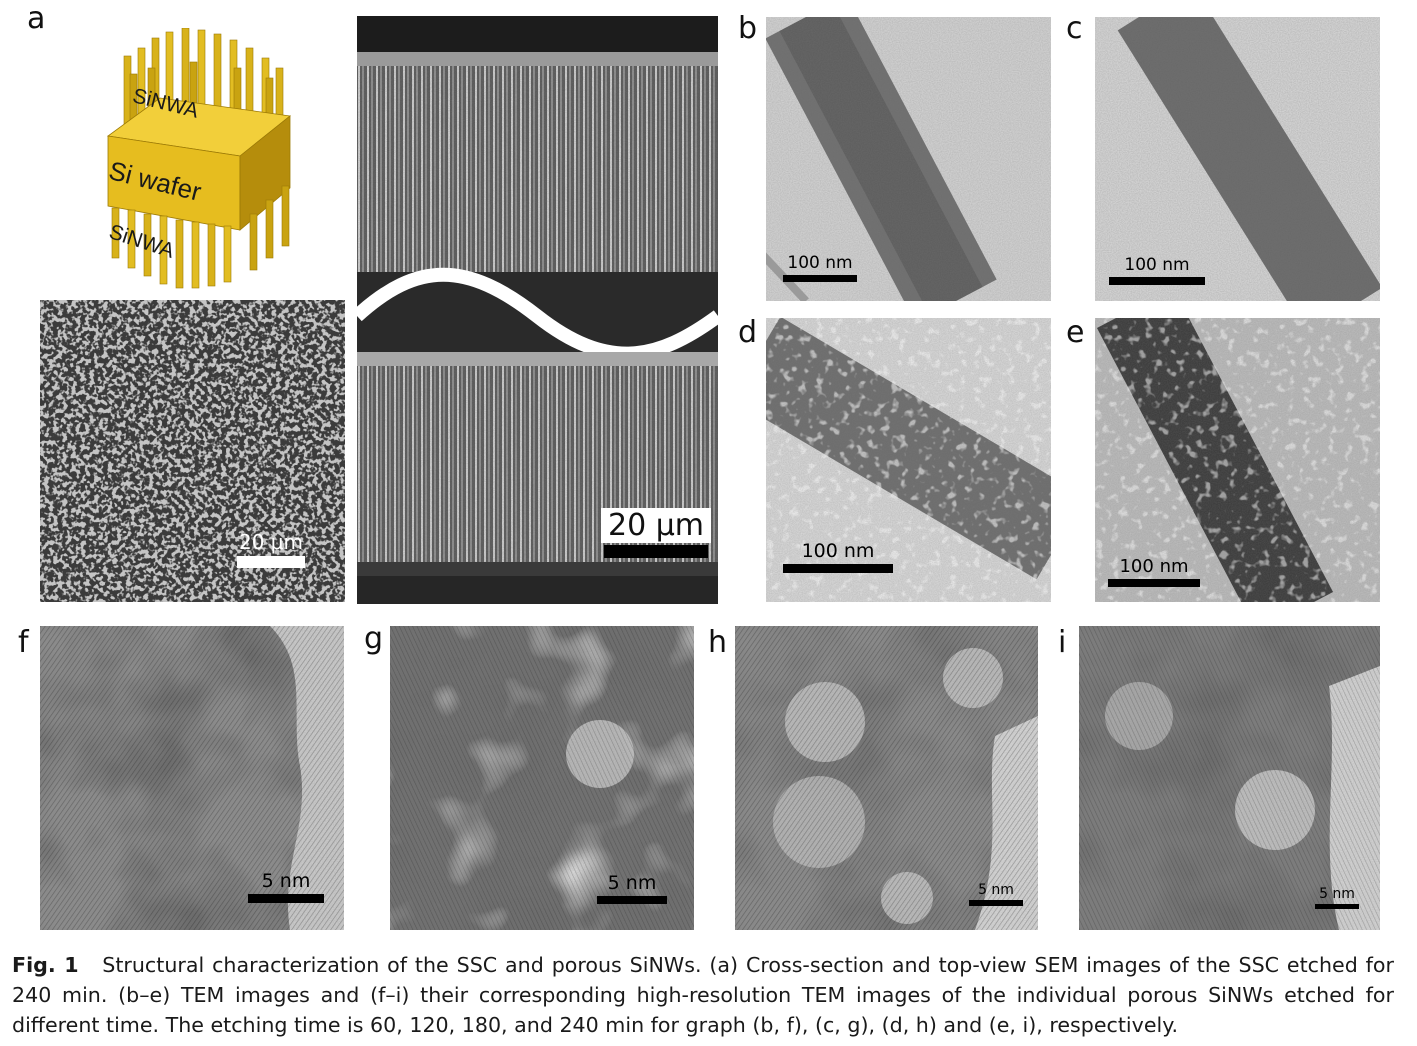 Image resolution: width=1417 pixels, height=1046 pixels. Describe the element at coordinates (1074, 28) in the screenshot. I see `panel-label-c: c` at that location.